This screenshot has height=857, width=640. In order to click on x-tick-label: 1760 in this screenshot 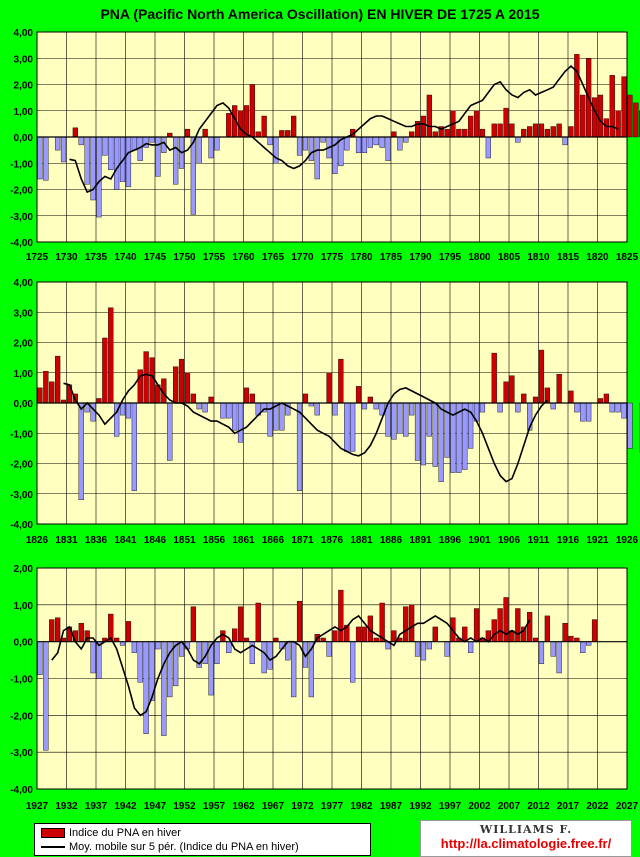, I will do `click(243, 257)`.